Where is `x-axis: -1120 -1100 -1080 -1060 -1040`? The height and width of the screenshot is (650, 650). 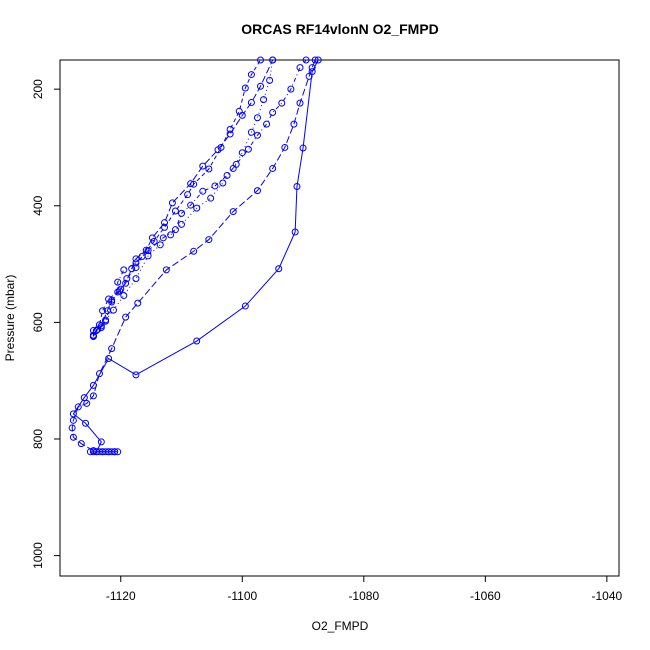
x-axis: -1120 -1100 -1080 -1060 -1040 is located at coordinates (364, 589).